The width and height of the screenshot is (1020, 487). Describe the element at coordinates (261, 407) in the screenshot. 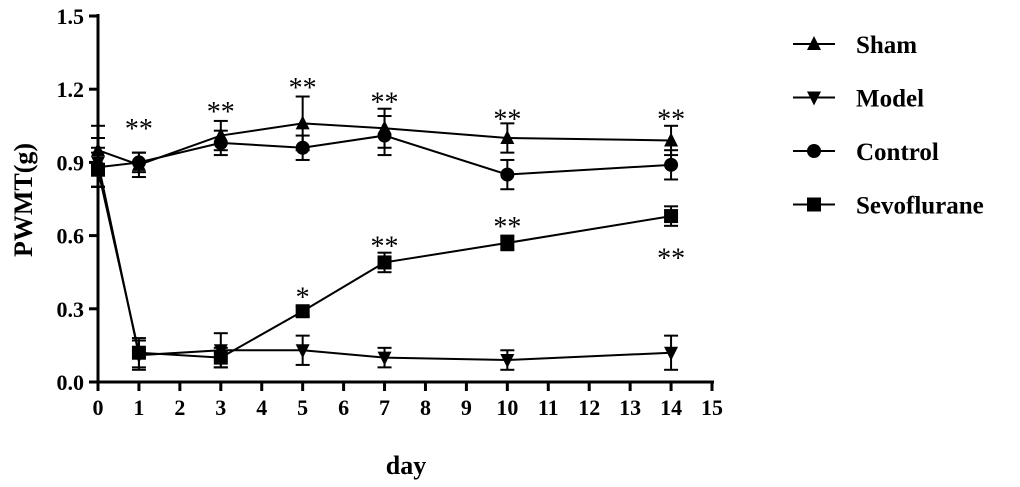

I see `x-tick-label: 4` at that location.